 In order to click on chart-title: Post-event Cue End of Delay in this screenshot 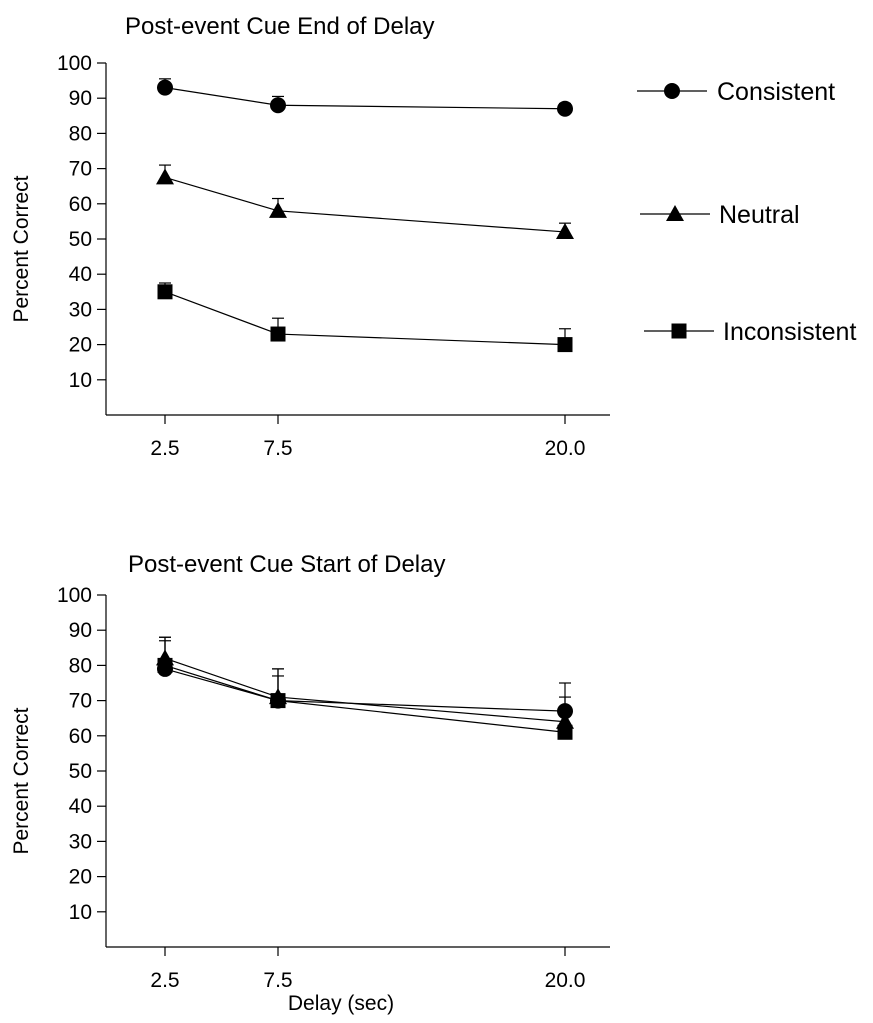, I will do `click(280, 26)`.